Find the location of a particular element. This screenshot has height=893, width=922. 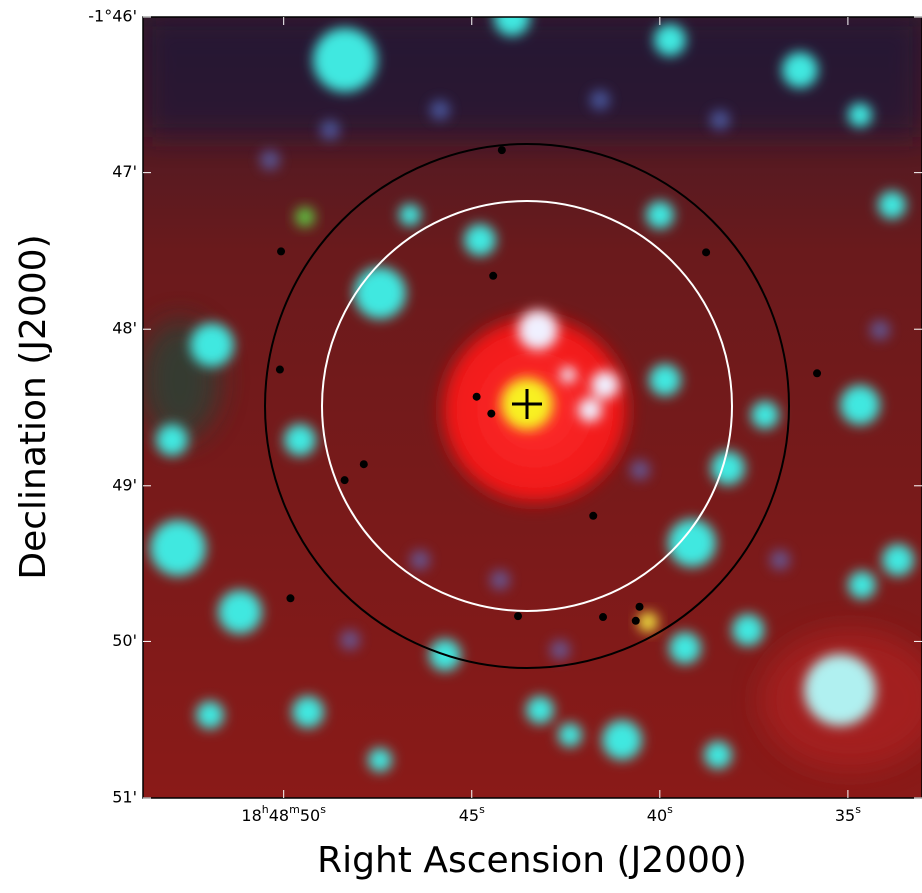

x-tick-label: 40s is located at coordinates (660, 814).